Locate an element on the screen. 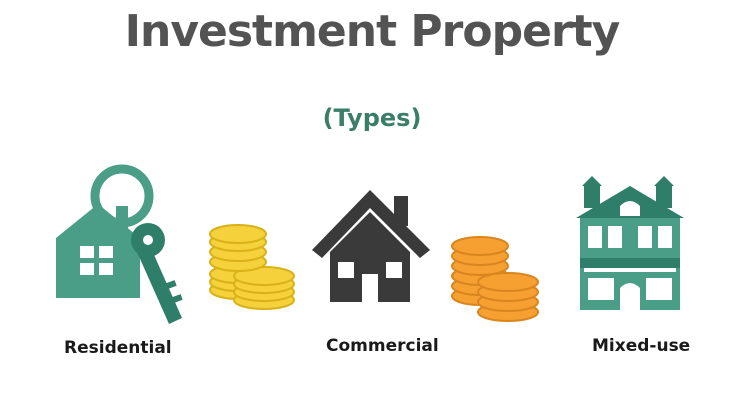 This screenshot has height=400, width=744. commercial-label: Commercial is located at coordinates (382, 346).